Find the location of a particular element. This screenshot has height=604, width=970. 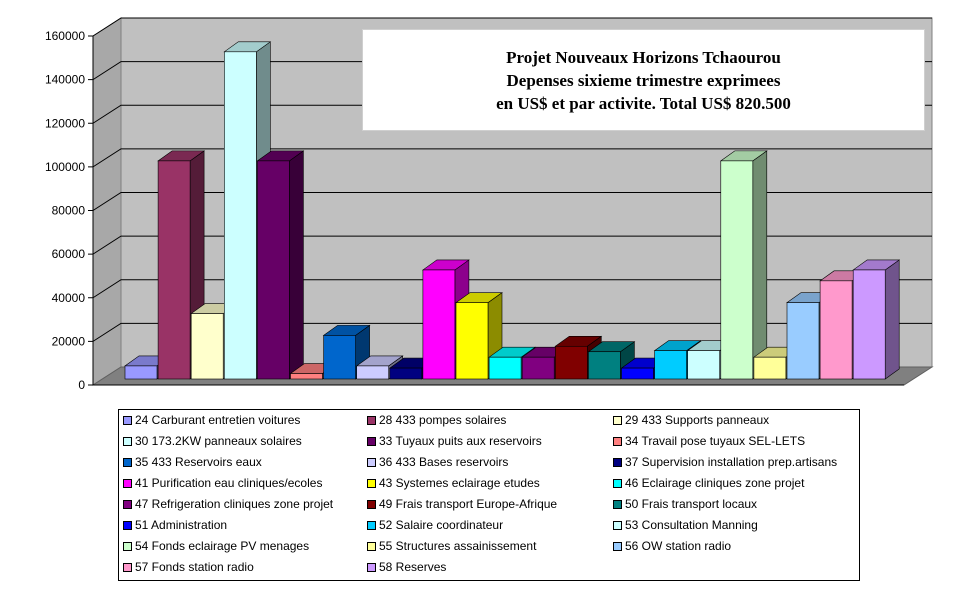

legend-item: 46 Eclairage cliniques zone projet is located at coordinates (708, 483).